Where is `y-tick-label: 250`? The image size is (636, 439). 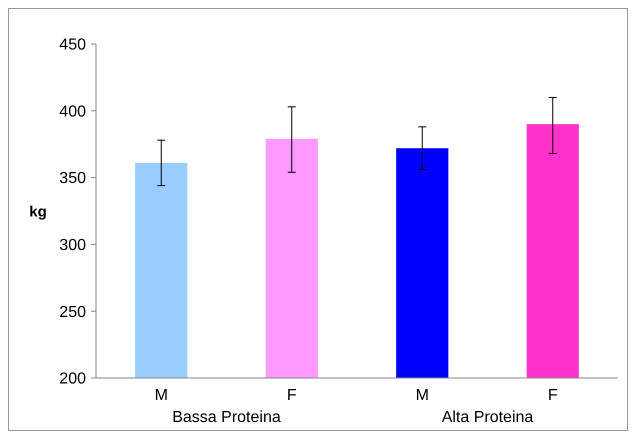
y-tick-label: 250 is located at coordinates (72, 312).